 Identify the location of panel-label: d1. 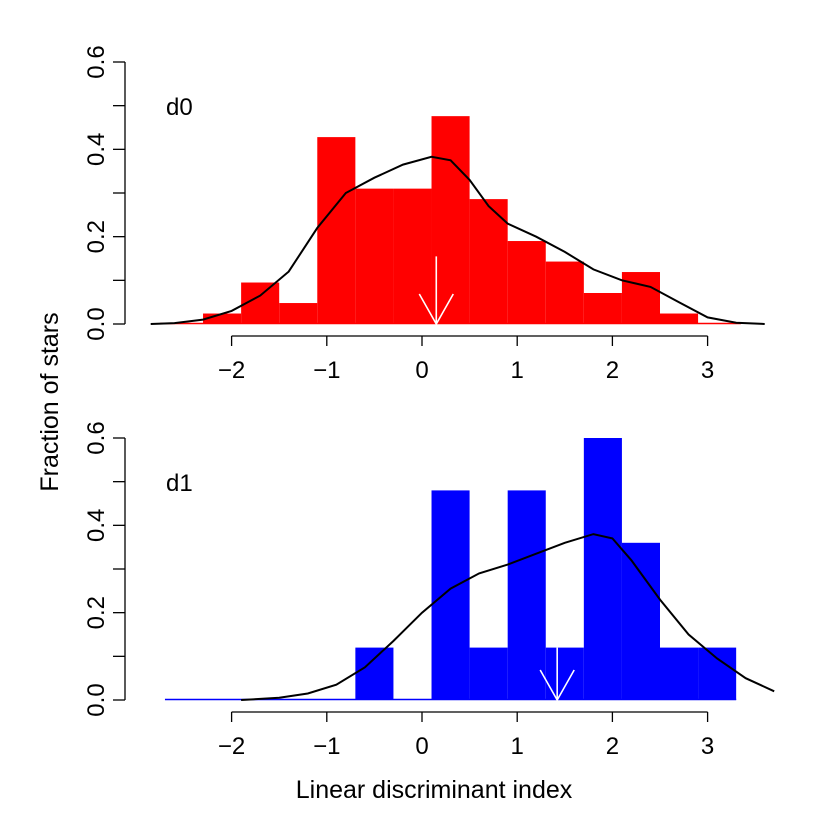
(179, 483).